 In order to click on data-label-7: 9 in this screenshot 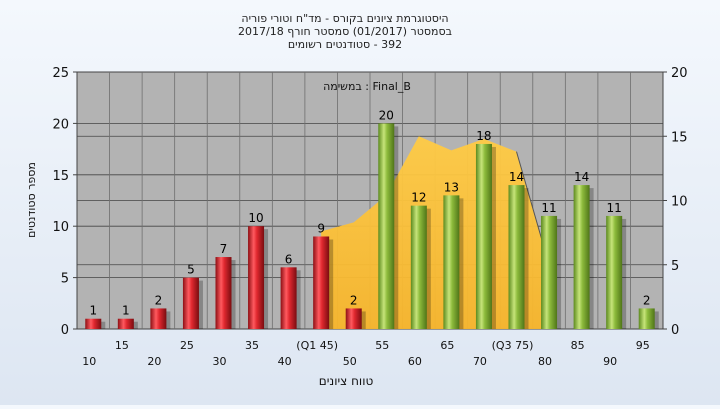, I will do `click(321, 228)`.